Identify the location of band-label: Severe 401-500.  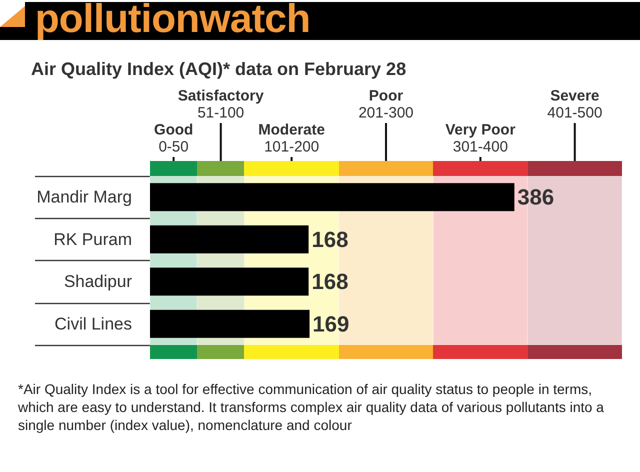
(574, 105).